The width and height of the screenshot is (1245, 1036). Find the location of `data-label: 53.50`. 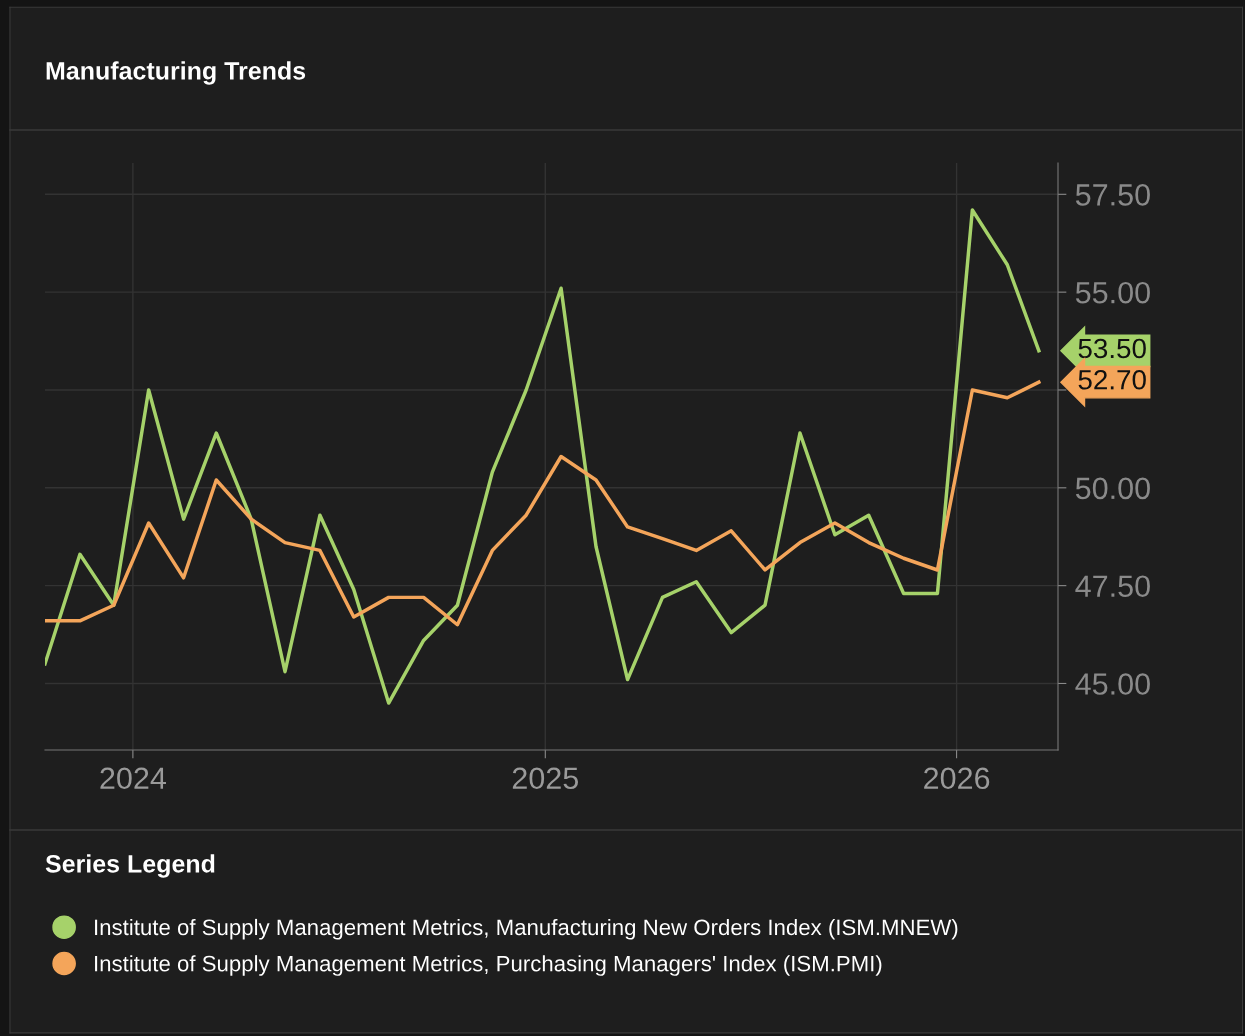

data-label: 53.50 is located at coordinates (1112, 348).